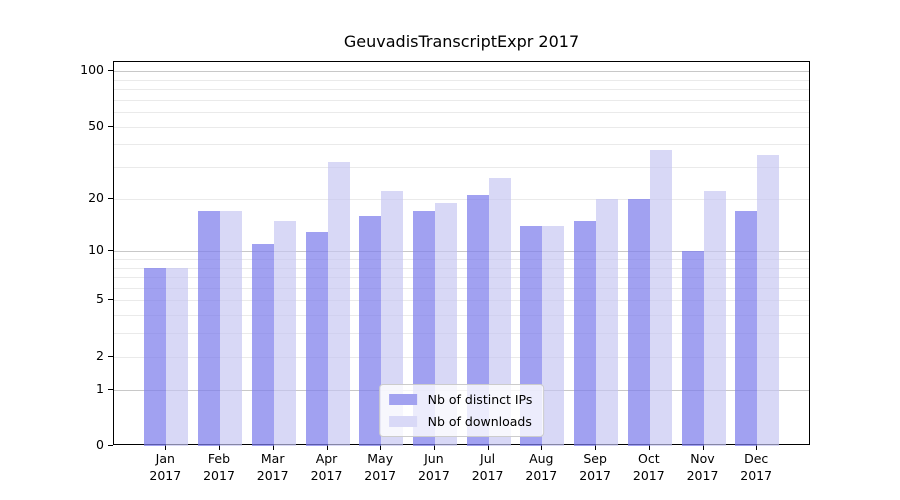  Describe the element at coordinates (316, 338) in the screenshot. I see `bar-apr-distinct-ips` at that location.